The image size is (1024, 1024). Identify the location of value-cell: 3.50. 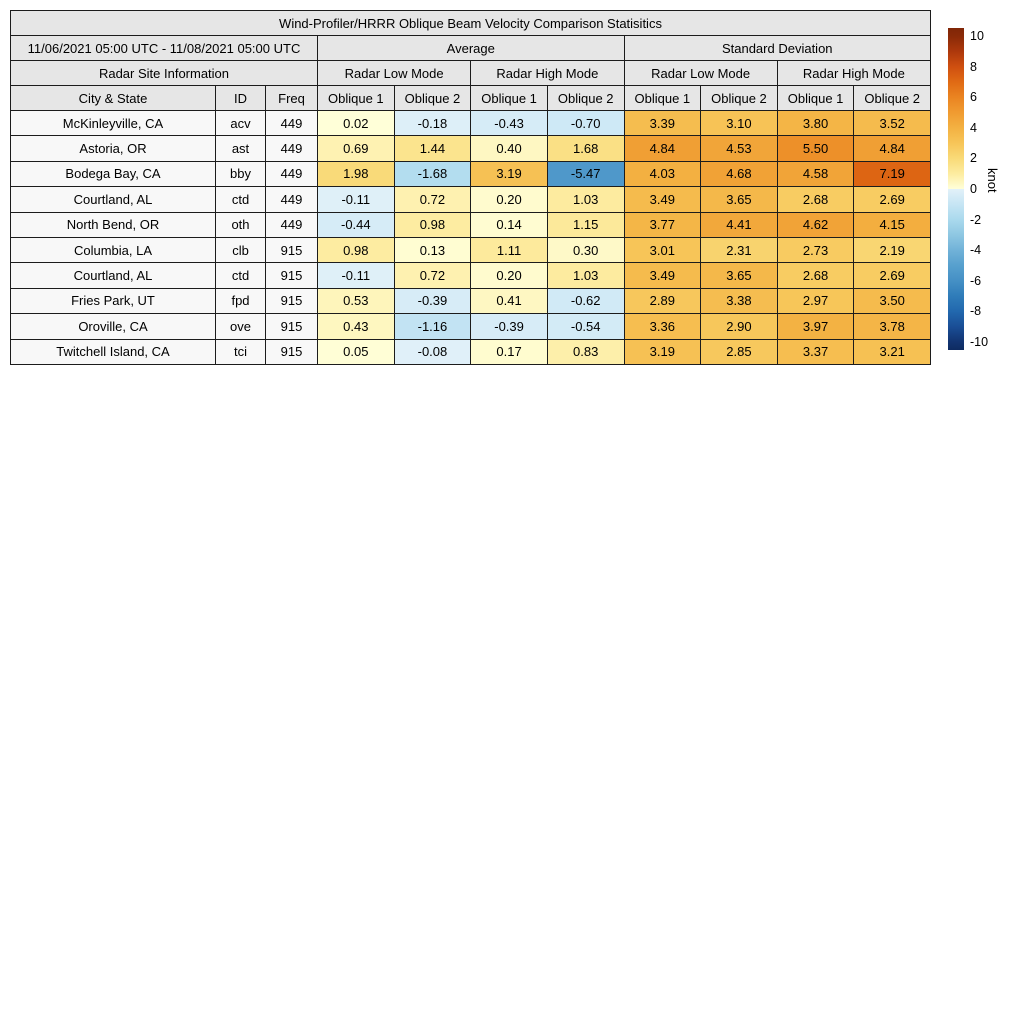
(892, 301).